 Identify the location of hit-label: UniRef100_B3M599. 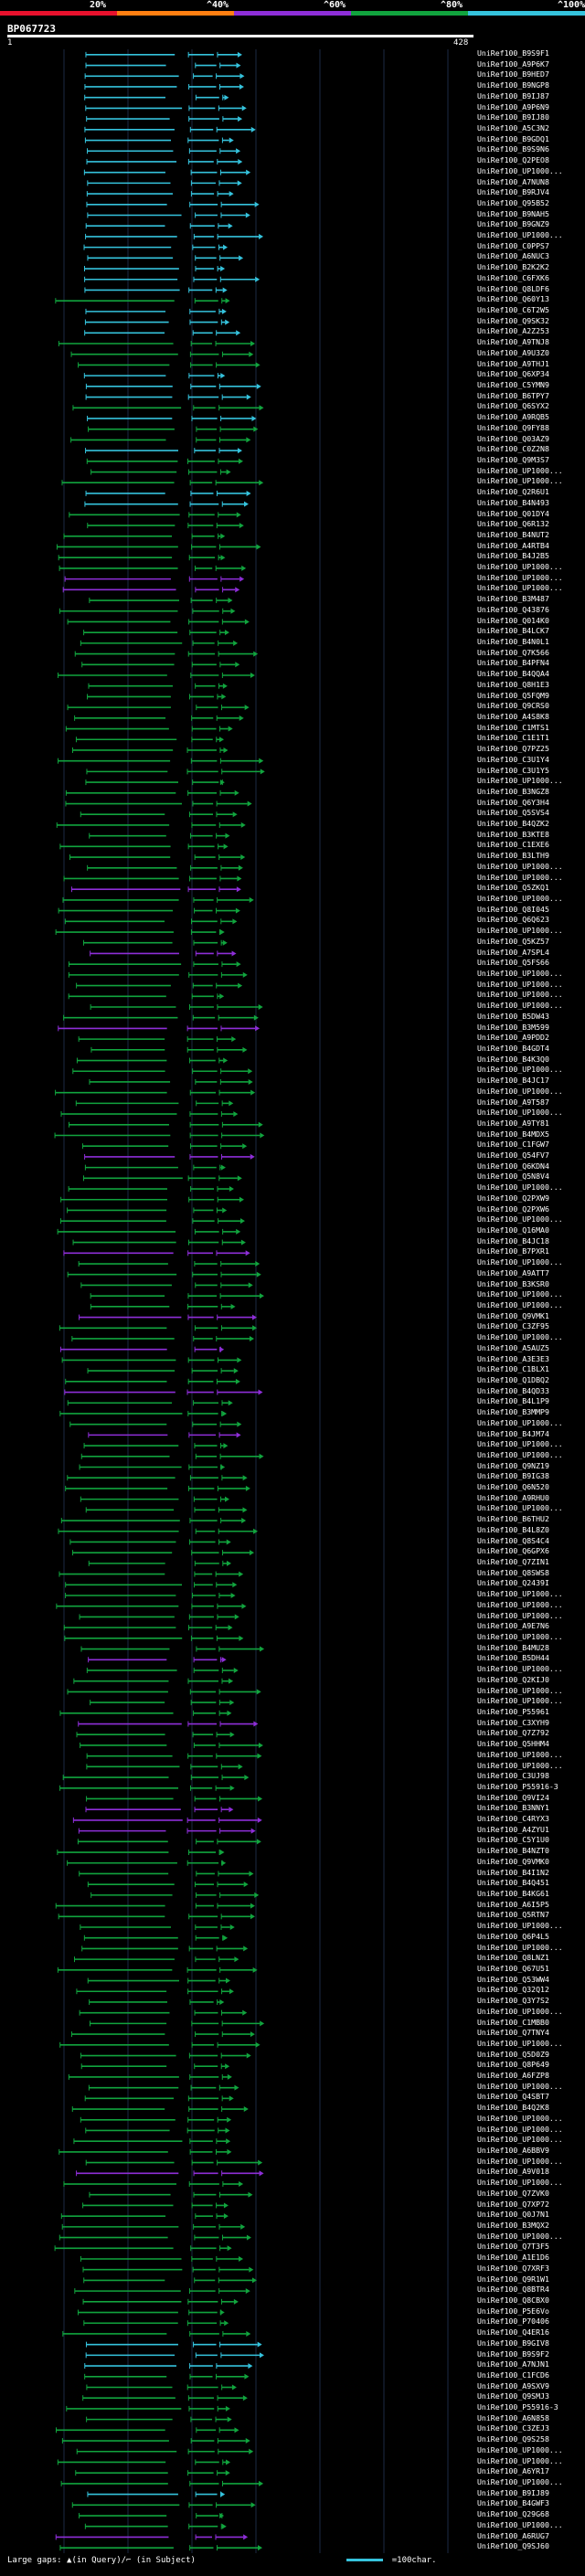
(513, 1027).